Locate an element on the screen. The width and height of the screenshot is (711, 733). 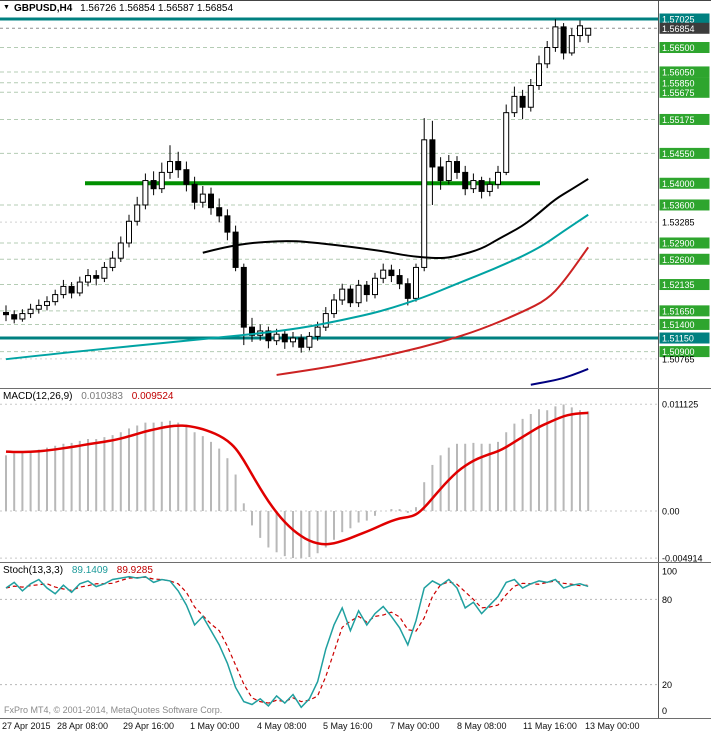
price-axis-label: 1.56854 is located at coordinates (678, 29).